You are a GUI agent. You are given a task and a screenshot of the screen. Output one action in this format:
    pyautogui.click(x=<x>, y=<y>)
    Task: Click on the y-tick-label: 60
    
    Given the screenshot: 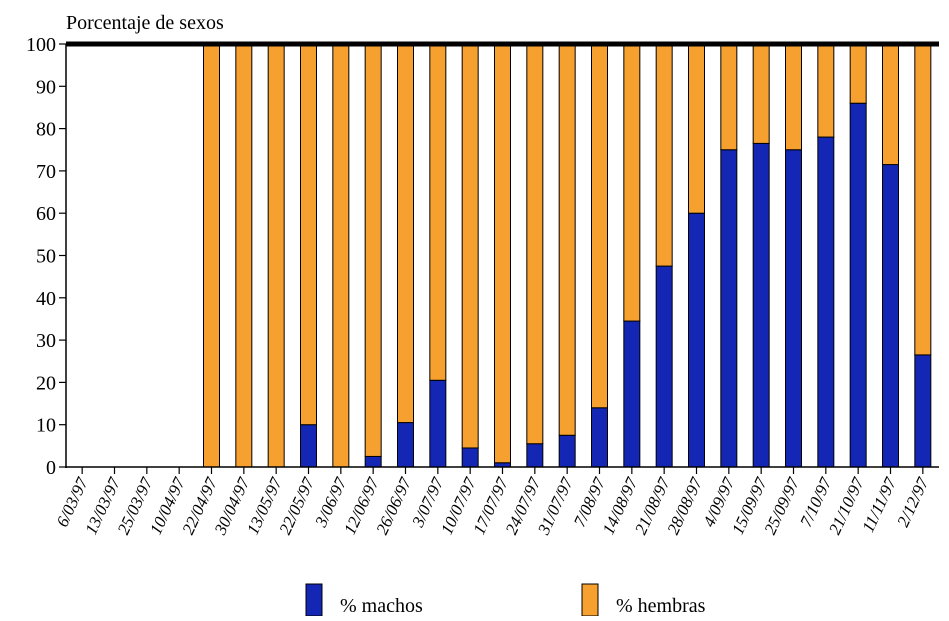 What is the action you would take?
    pyautogui.click(x=46, y=214)
    